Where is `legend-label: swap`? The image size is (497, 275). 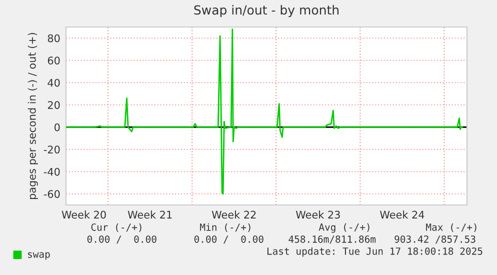
legend-label: swap is located at coordinates (39, 256).